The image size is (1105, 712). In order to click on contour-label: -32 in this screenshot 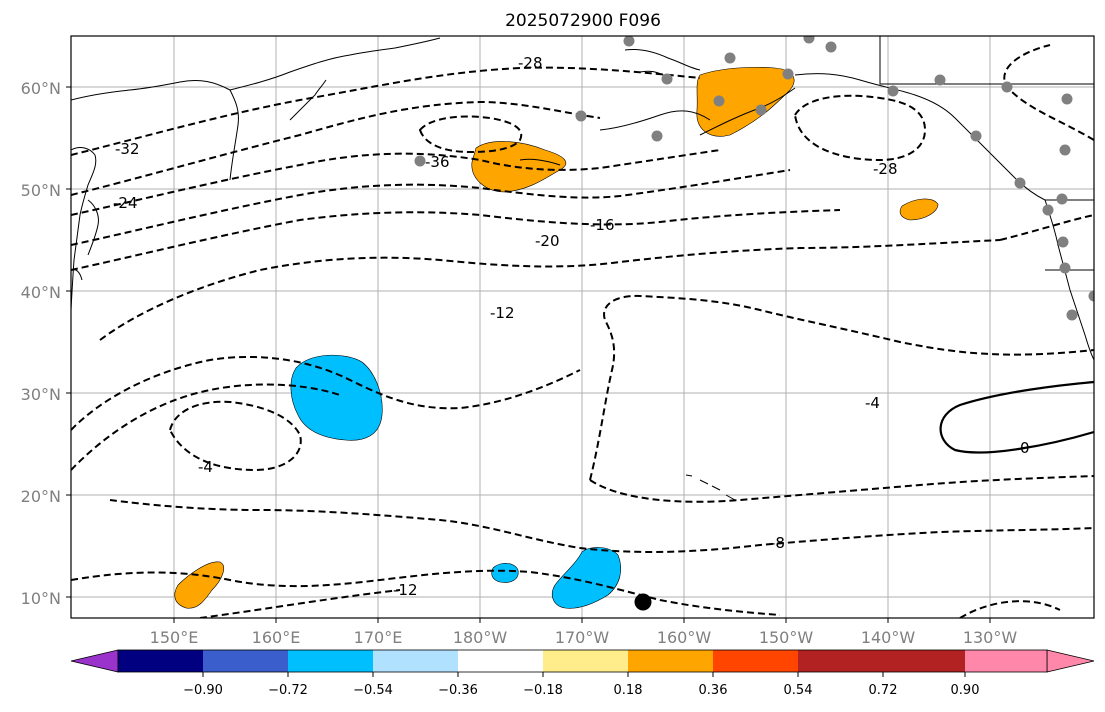, I will do `click(127, 149)`.